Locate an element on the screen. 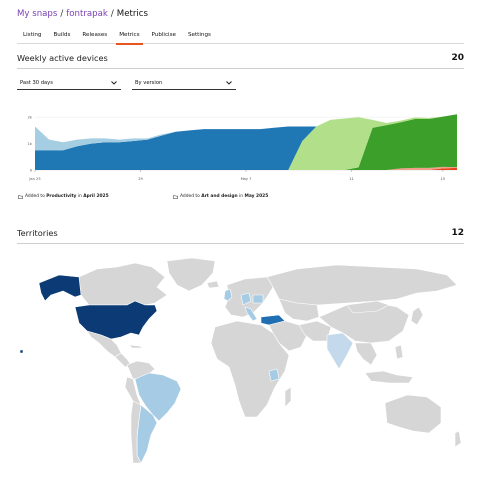 This screenshot has height=479, width=480. map-canada is located at coordinates (123, 284).